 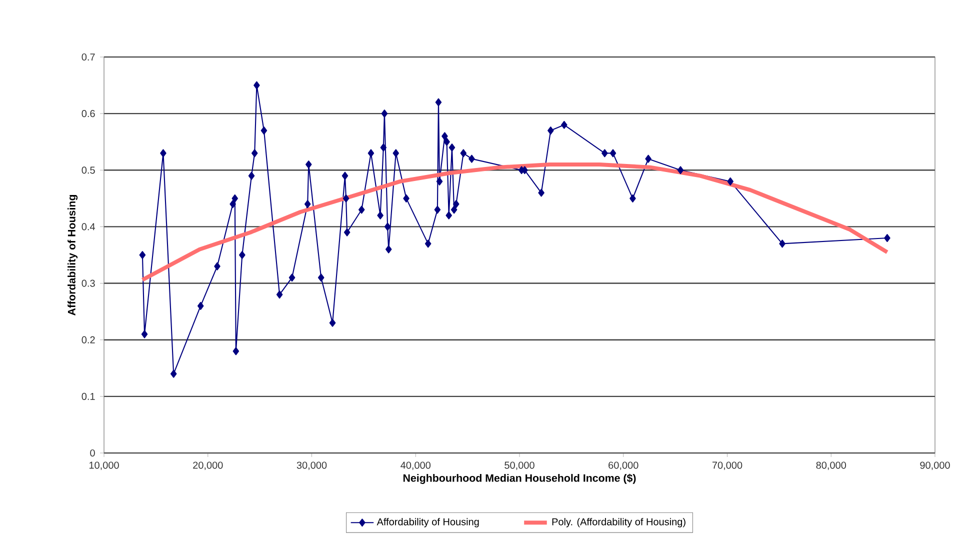 What do you see at coordinates (88, 283) in the screenshot?
I see `y-tick-label: 0.3` at bounding box center [88, 283].